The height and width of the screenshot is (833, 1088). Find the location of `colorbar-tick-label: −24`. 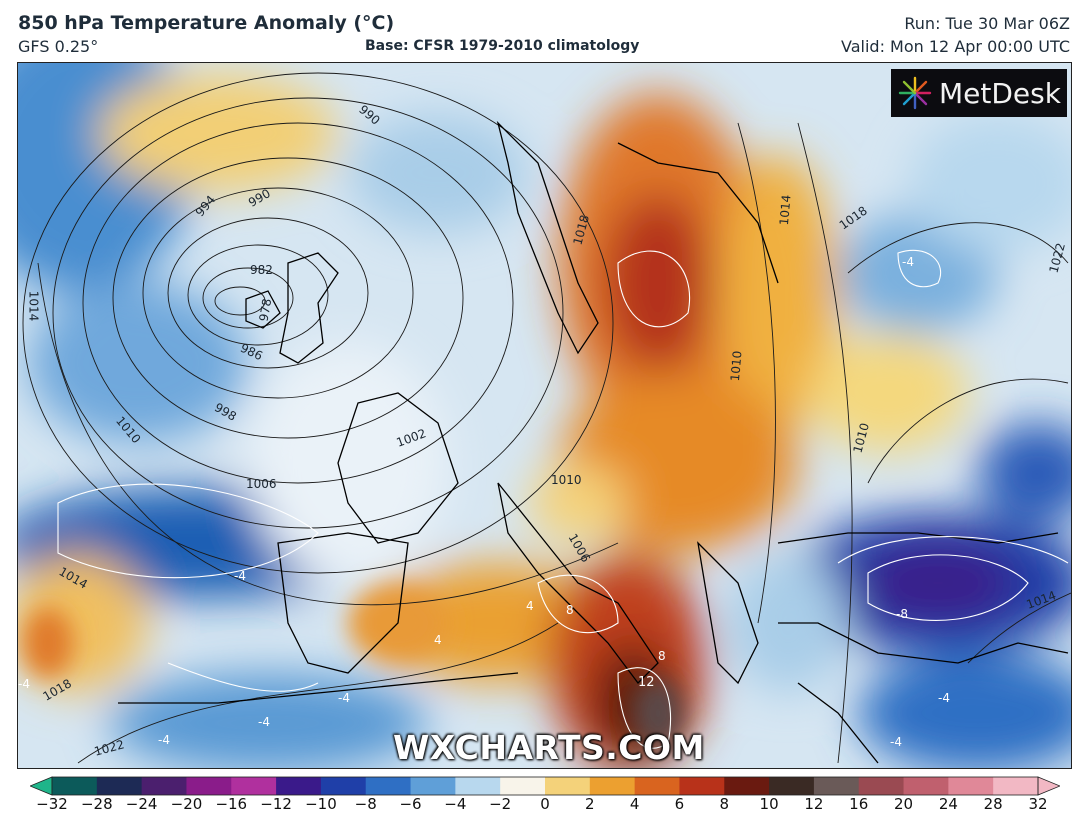

colorbar-tick-label: −24 is located at coordinates (141, 804).